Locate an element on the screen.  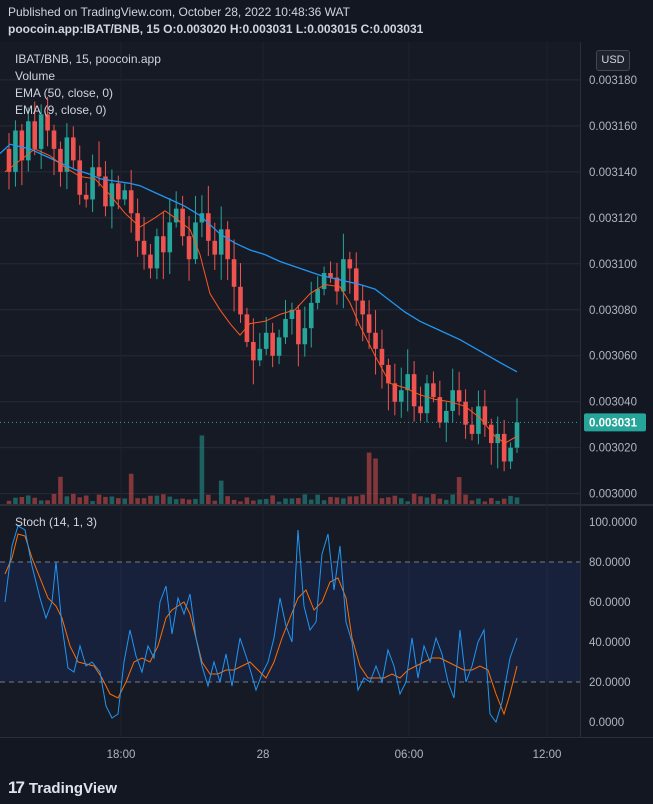
last-price-tag is located at coordinates (615, 422).